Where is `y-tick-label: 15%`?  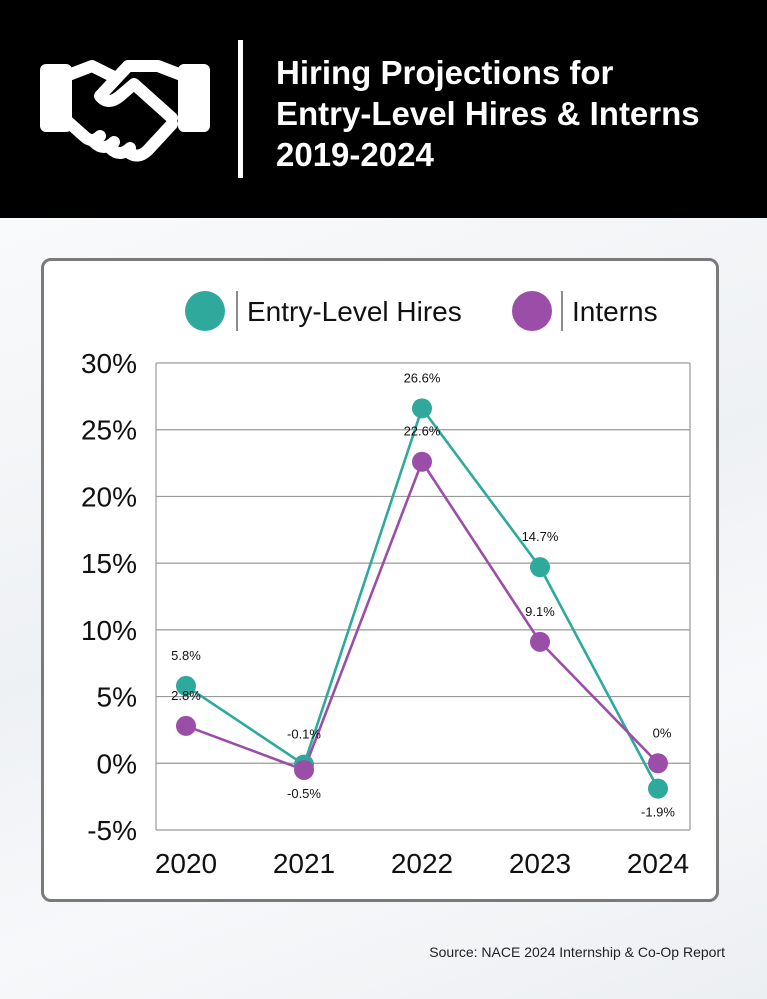
y-tick-label: 15% is located at coordinates (109, 563).